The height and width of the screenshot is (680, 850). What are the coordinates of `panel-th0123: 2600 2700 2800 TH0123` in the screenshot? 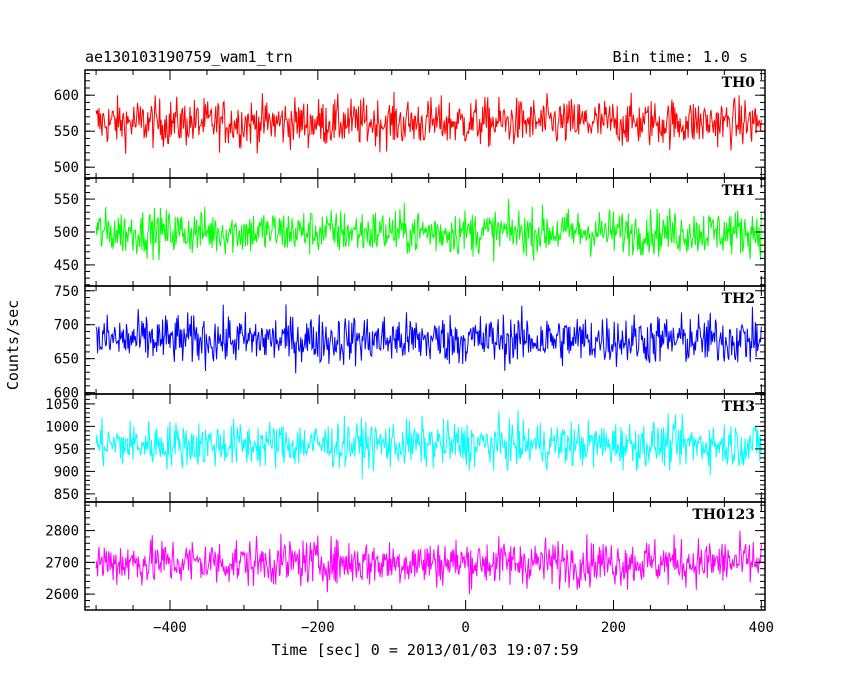 It's located at (405, 556).